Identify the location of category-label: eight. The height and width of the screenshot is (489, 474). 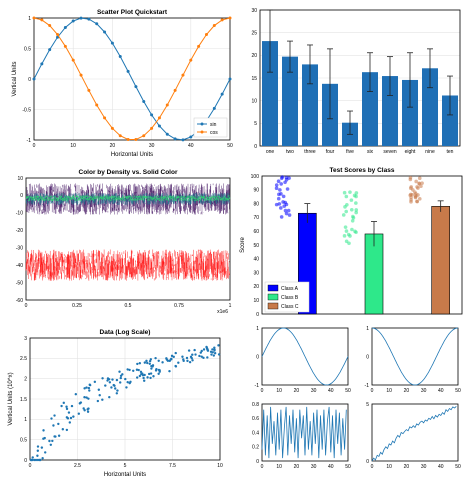
(410, 152).